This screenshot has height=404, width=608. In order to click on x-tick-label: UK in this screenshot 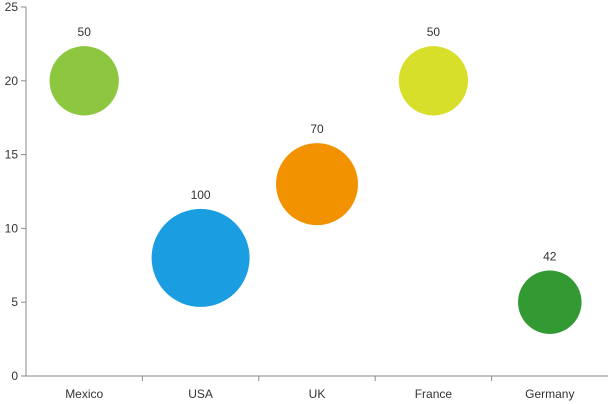, I will do `click(317, 394)`.